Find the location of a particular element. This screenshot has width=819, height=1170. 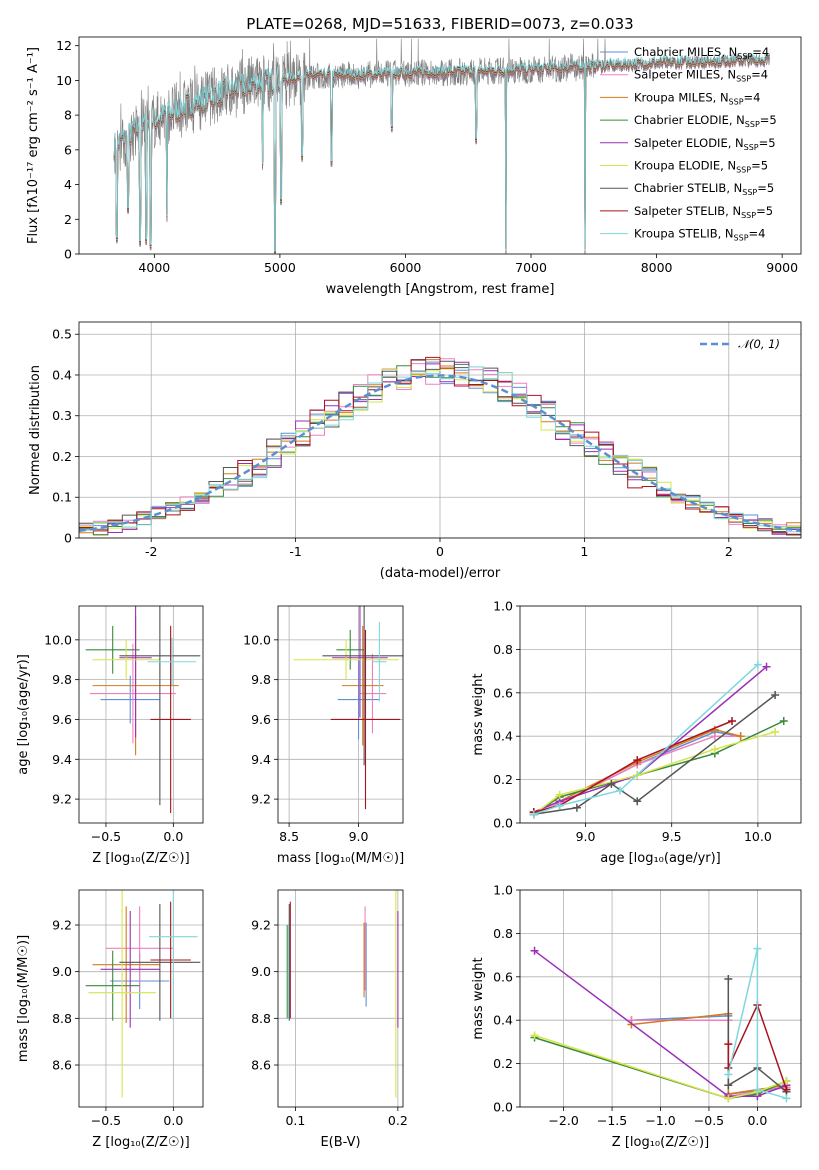

line-salpeter-stelib is located at coordinates (757, 1046).